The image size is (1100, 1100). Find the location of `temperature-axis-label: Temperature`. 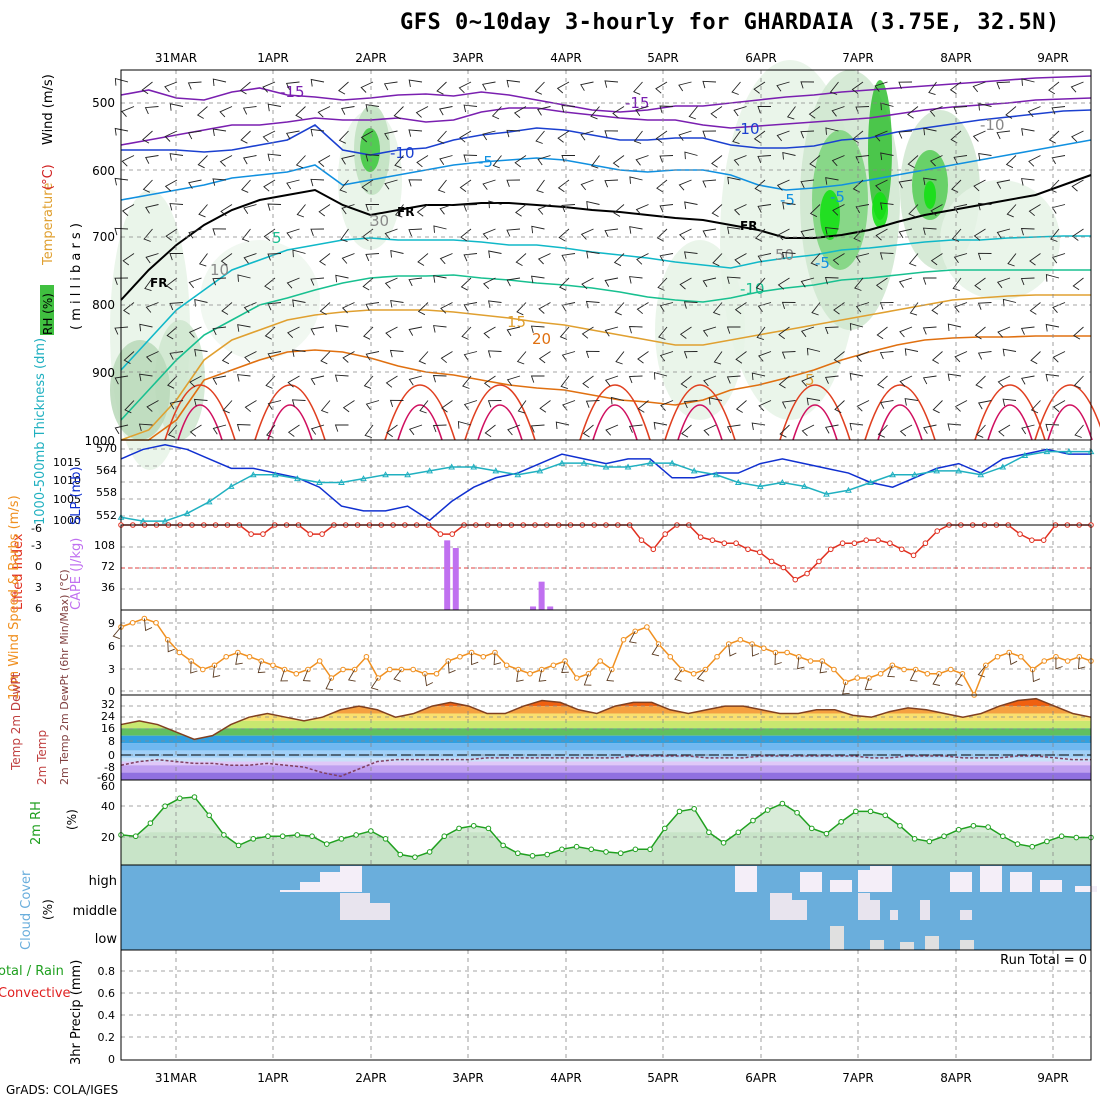

temperature-axis-label: Temperature is located at coordinates (48, 224).